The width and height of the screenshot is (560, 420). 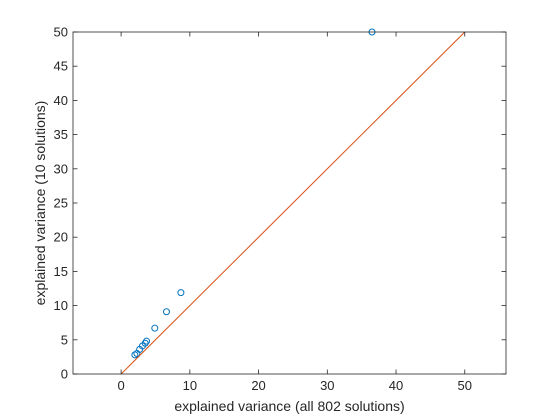 What do you see at coordinates (61, 203) in the screenshot?
I see `y-tick-label: 25` at bounding box center [61, 203].